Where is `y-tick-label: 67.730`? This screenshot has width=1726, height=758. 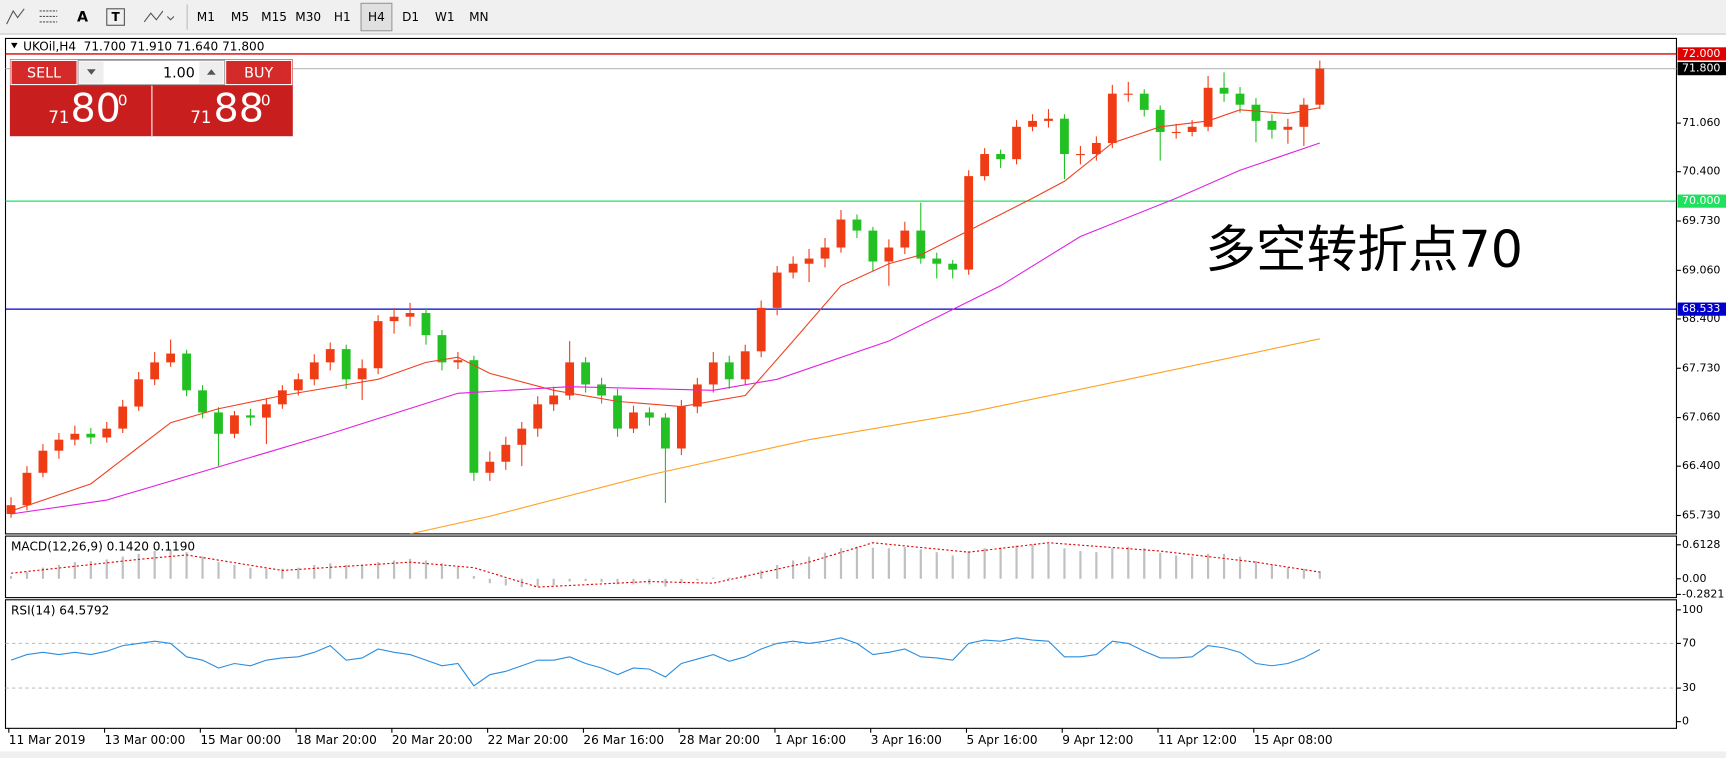 y-tick-label: 67.730 is located at coordinates (1701, 367).